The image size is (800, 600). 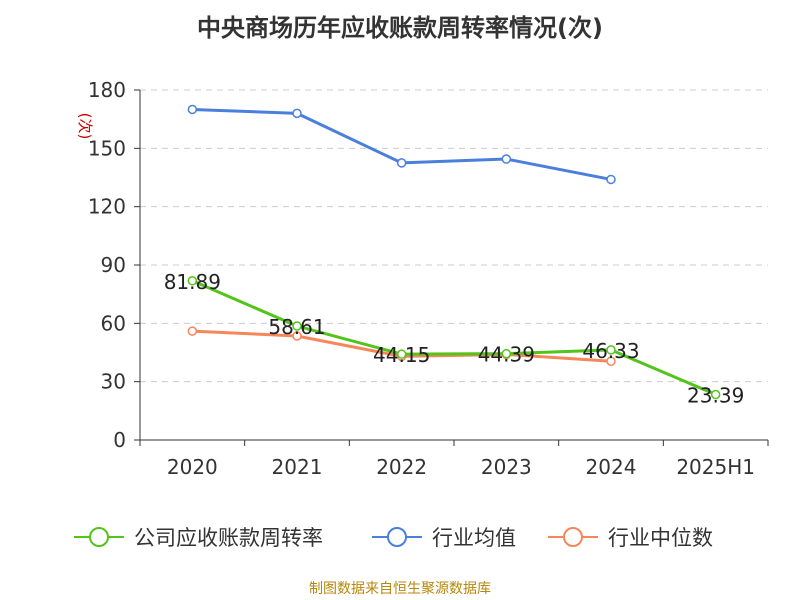 I want to click on legend: 公司应收账款周转率 行业均值 行业中位数, so click(x=393, y=538).